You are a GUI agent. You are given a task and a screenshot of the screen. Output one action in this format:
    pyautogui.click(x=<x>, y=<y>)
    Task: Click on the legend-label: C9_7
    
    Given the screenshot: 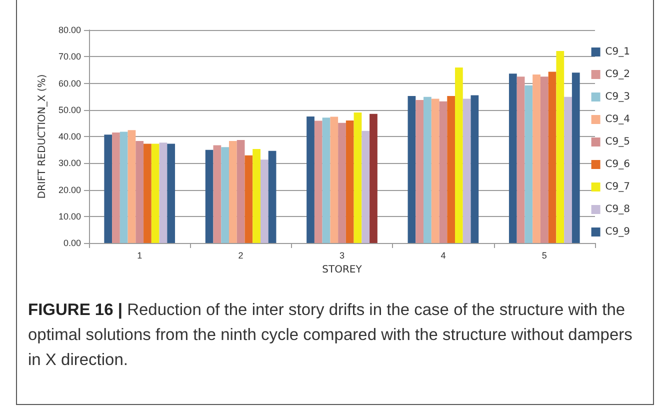 What is the action you would take?
    pyautogui.click(x=617, y=187)
    